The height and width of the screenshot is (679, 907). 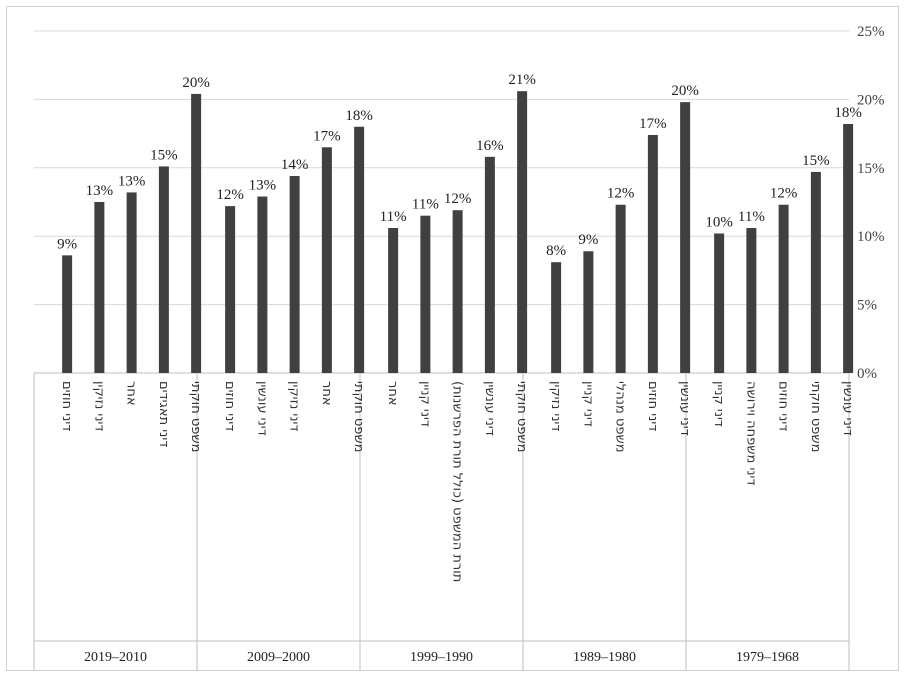 What do you see at coordinates (163, 414) in the screenshot?
I see `category-label: דיני תאגידים` at bounding box center [163, 414].